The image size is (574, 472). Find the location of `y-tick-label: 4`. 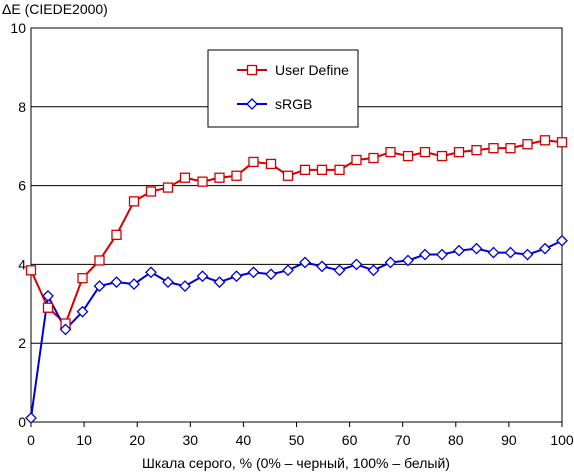

y-tick-label: 4 is located at coordinates (22, 264).